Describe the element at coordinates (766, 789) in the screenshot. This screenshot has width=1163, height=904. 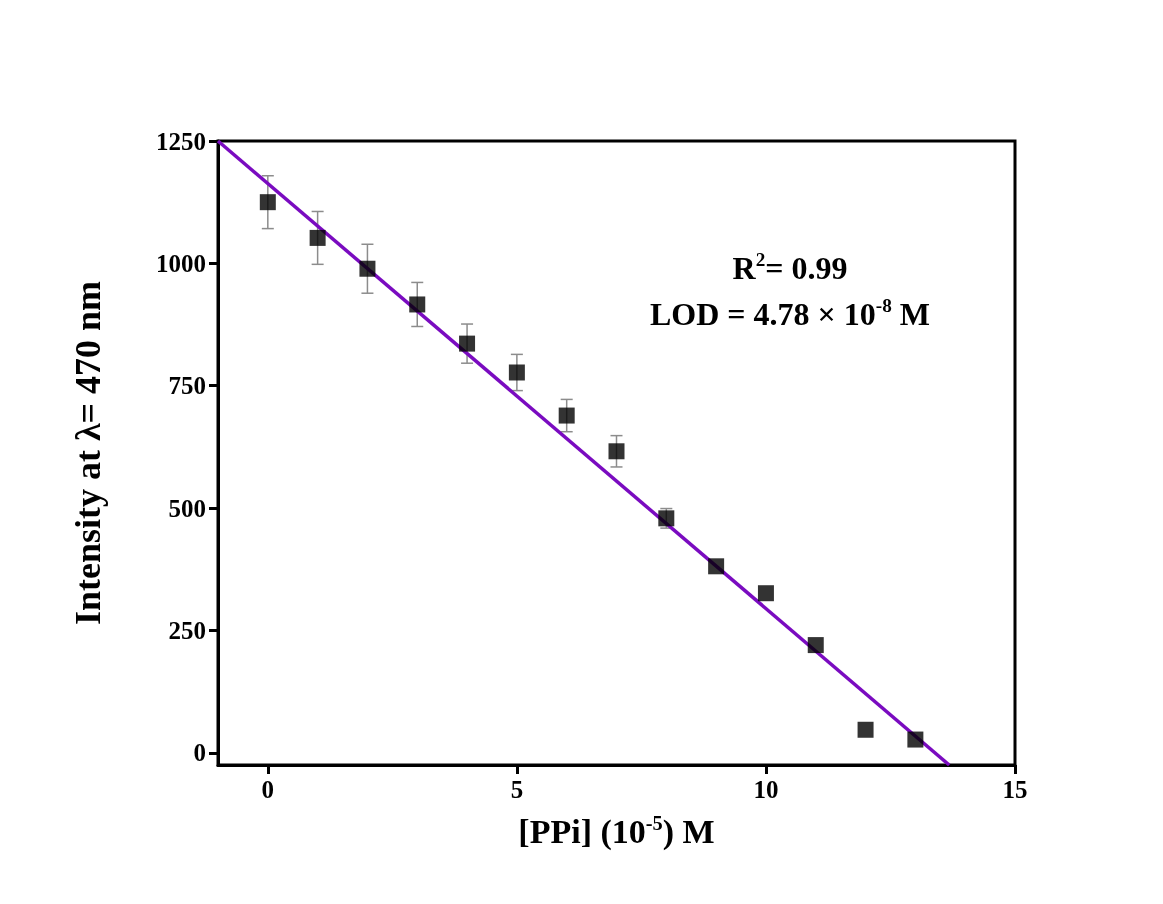
I see `x-tick-label: 10` at that location.